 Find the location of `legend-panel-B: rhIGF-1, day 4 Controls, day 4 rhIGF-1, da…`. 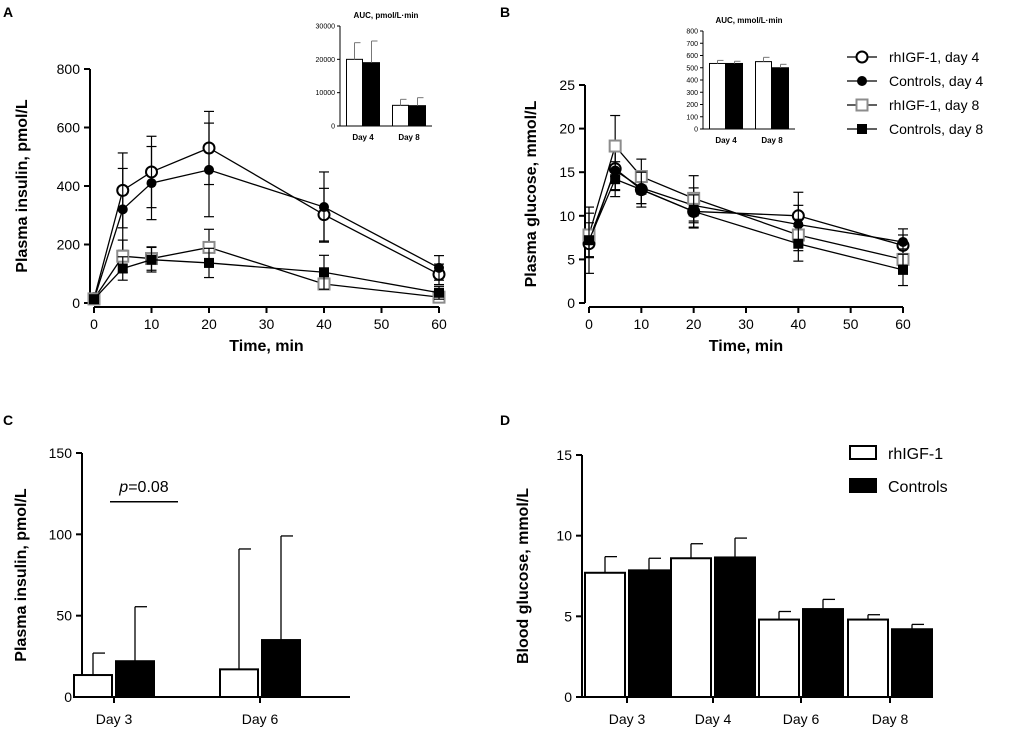

legend-panel-B: rhIGF-1, day 4 Controls, day 4 rhIGF-1, da… is located at coordinates (915, 93).